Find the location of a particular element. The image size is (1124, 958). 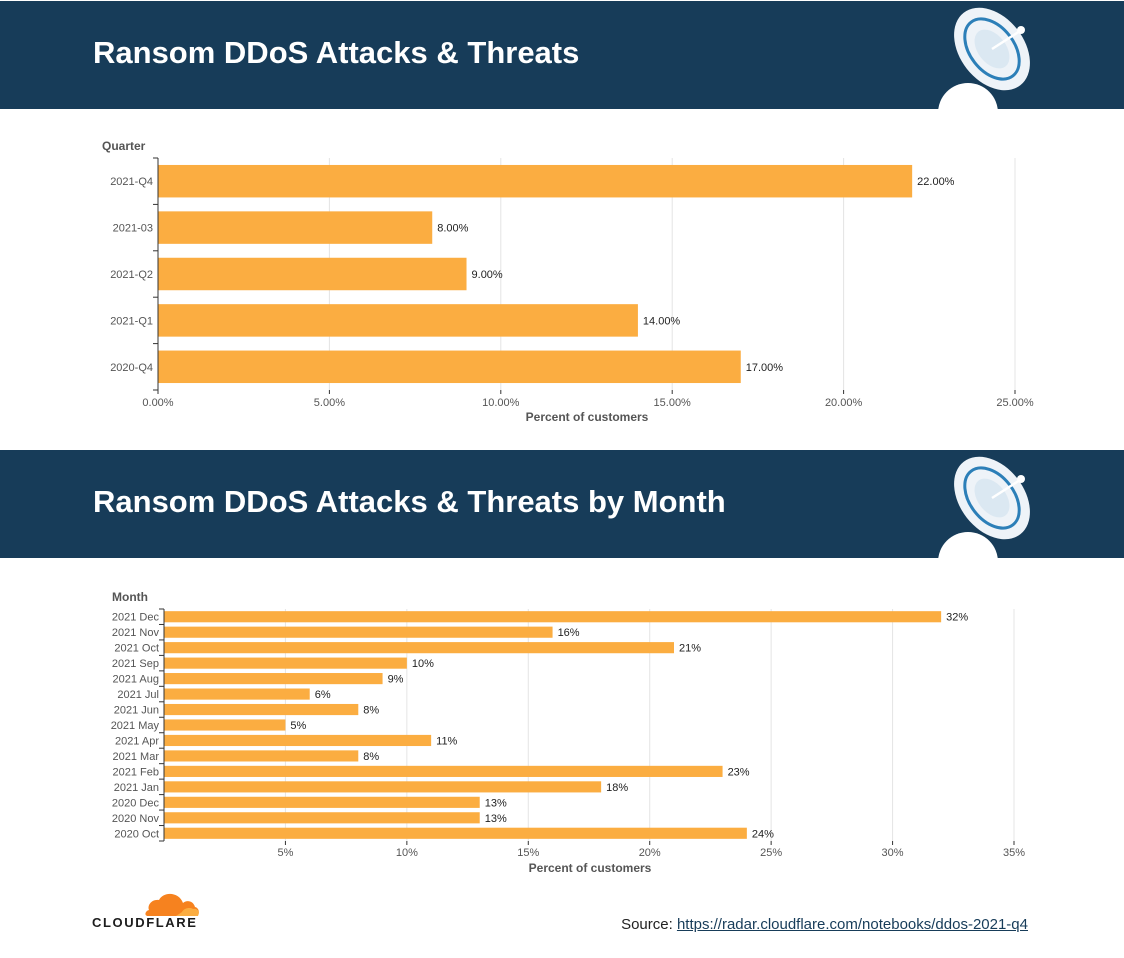

x-tick-label: 25% is located at coordinates (771, 853).